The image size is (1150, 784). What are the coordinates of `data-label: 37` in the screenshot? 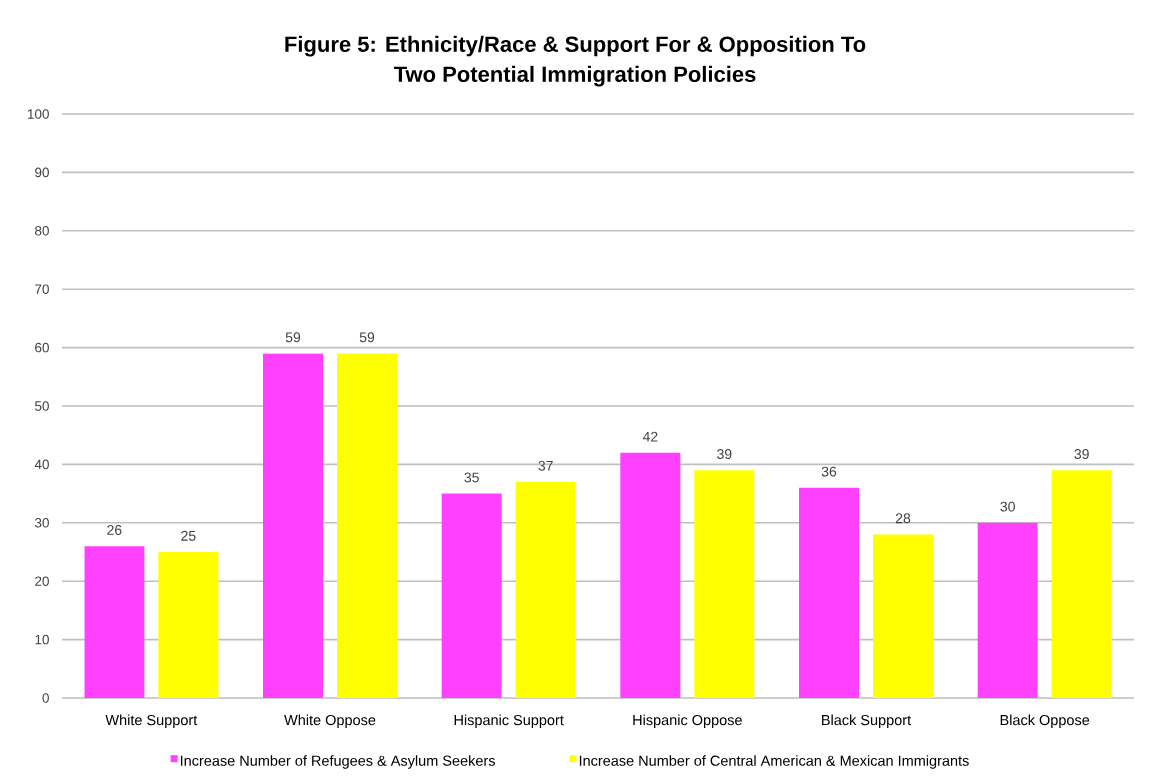 It's located at (545, 465).